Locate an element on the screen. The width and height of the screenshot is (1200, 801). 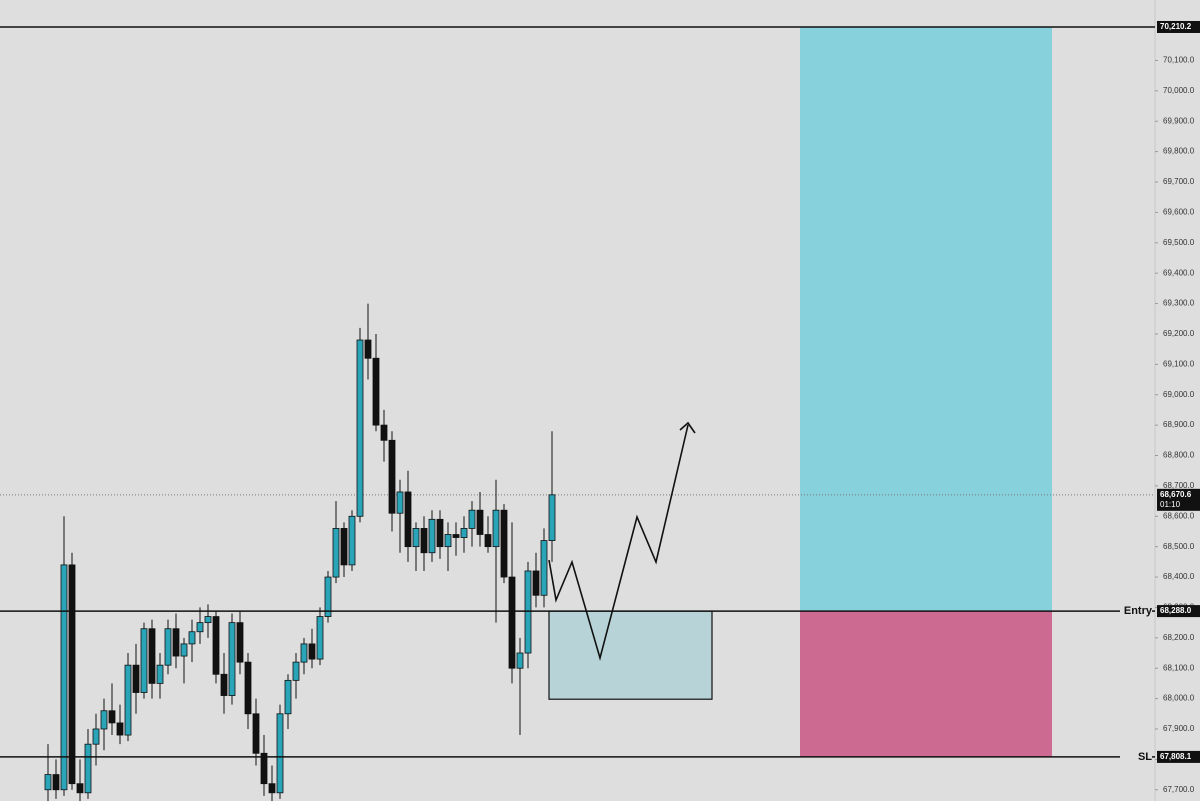
y-tick-label: 67,700.0 is located at coordinates (1179, 789).